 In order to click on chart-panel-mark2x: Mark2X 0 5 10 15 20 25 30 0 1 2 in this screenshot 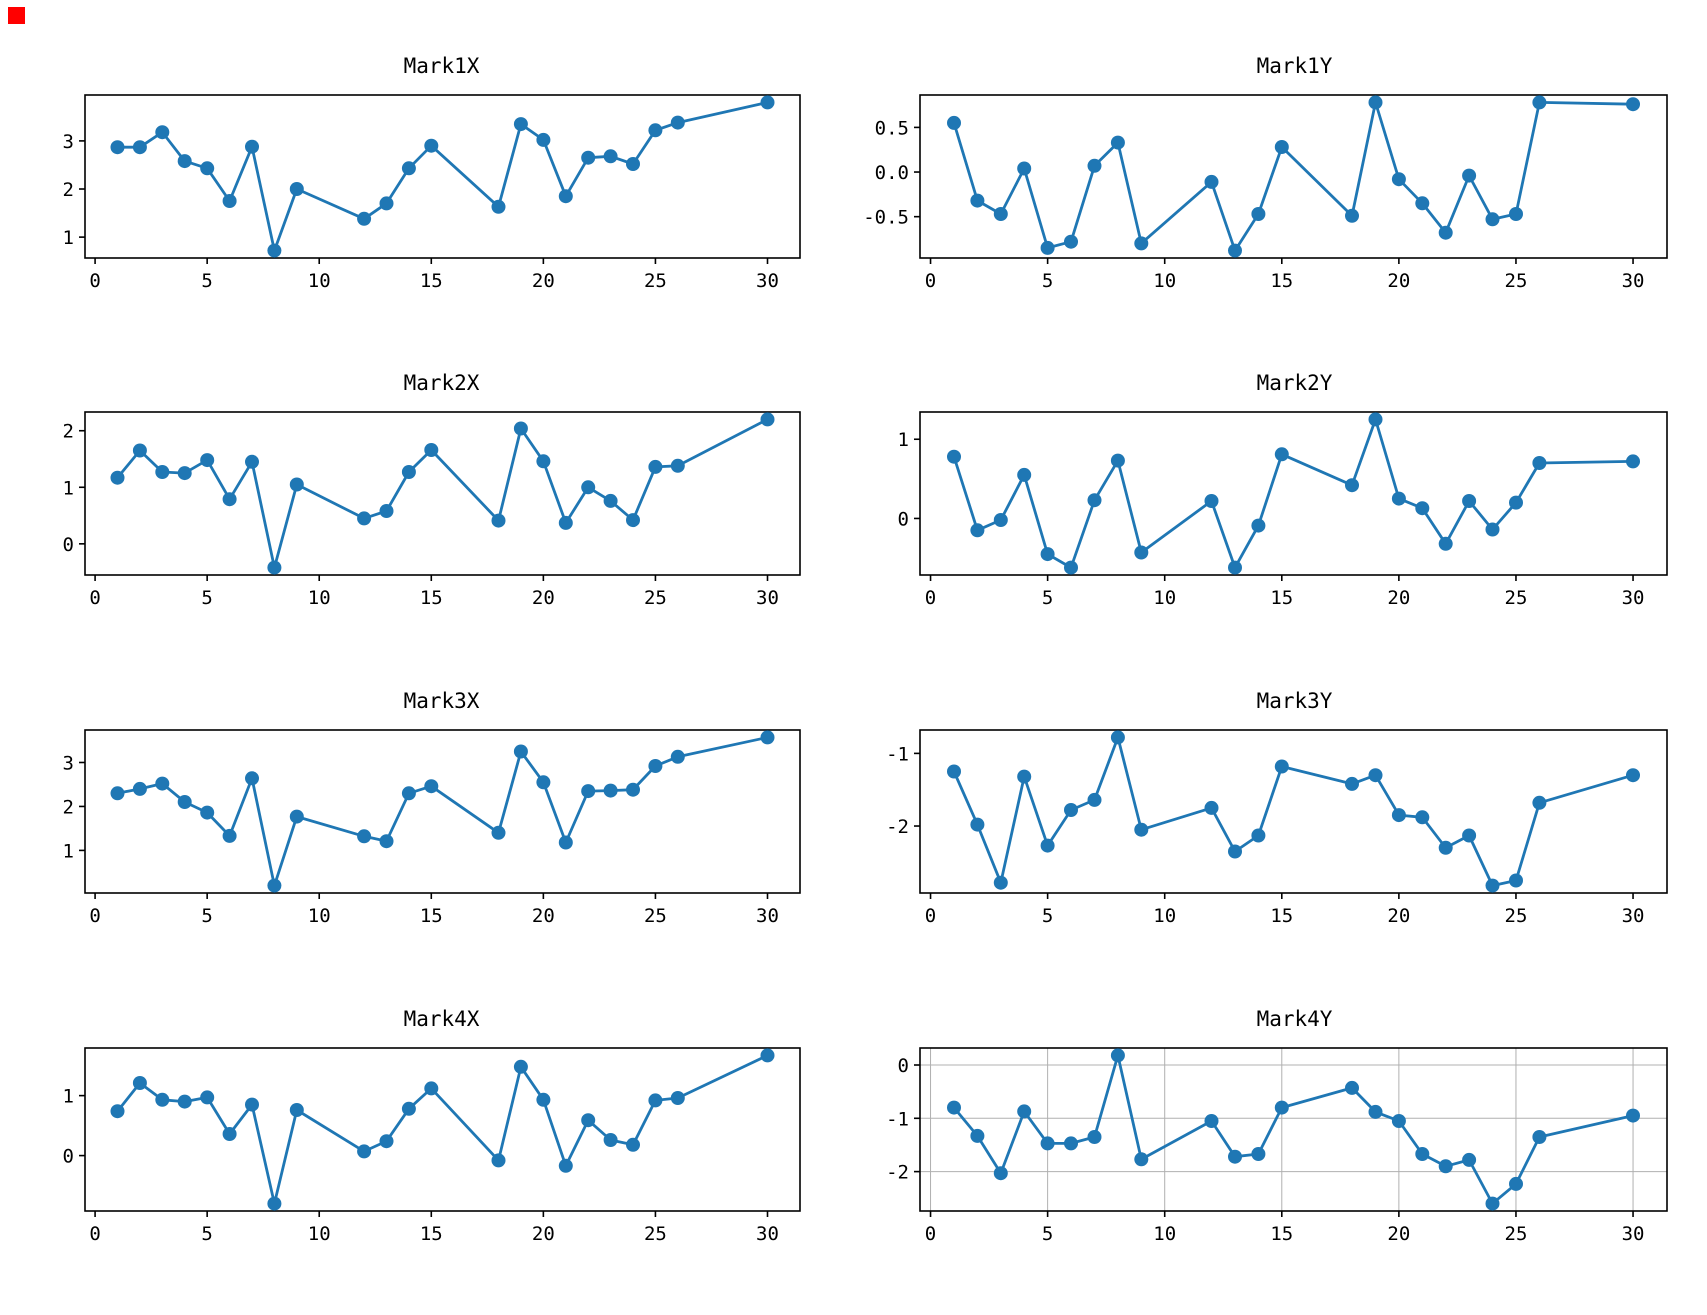, I will do `click(427, 482)`.